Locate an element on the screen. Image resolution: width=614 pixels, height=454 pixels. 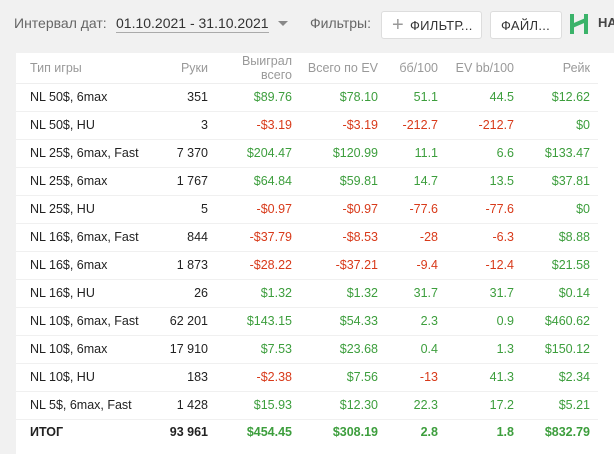
cell-hands: 1 767 is located at coordinates (191, 181).